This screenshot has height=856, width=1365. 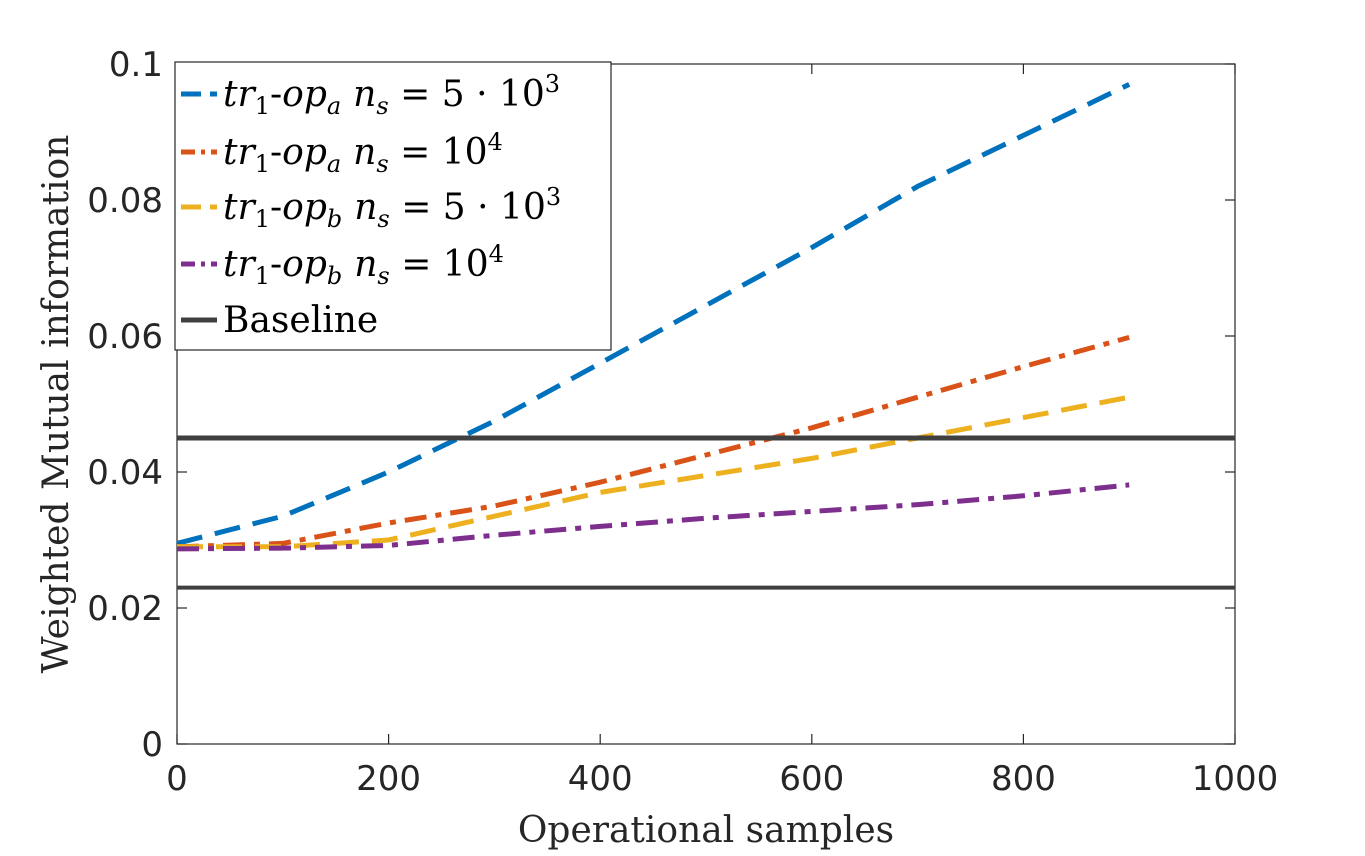 What do you see at coordinates (300, 320) in the screenshot?
I see `legend-label-baseline: Baseline` at bounding box center [300, 320].